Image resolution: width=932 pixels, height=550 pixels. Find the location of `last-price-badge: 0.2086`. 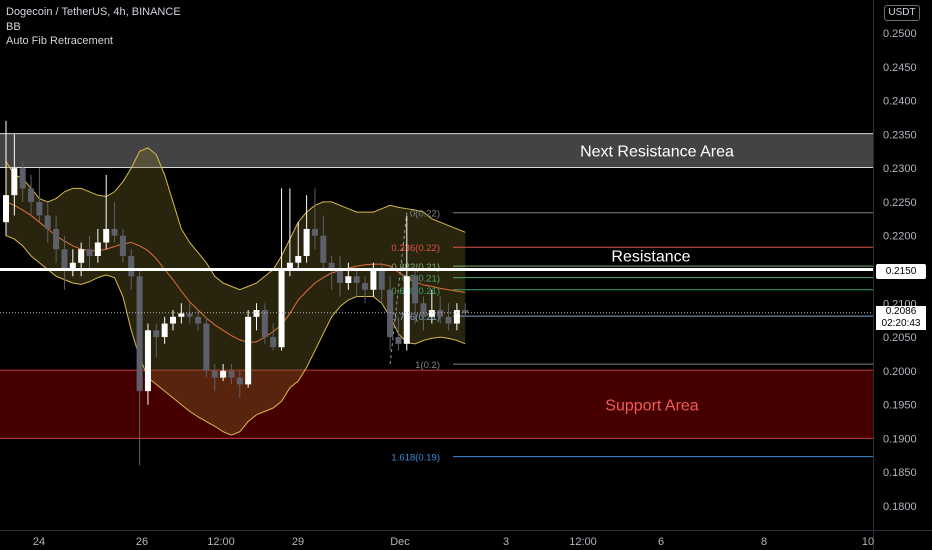

last-price-badge: 0.2086 is located at coordinates (901, 312).